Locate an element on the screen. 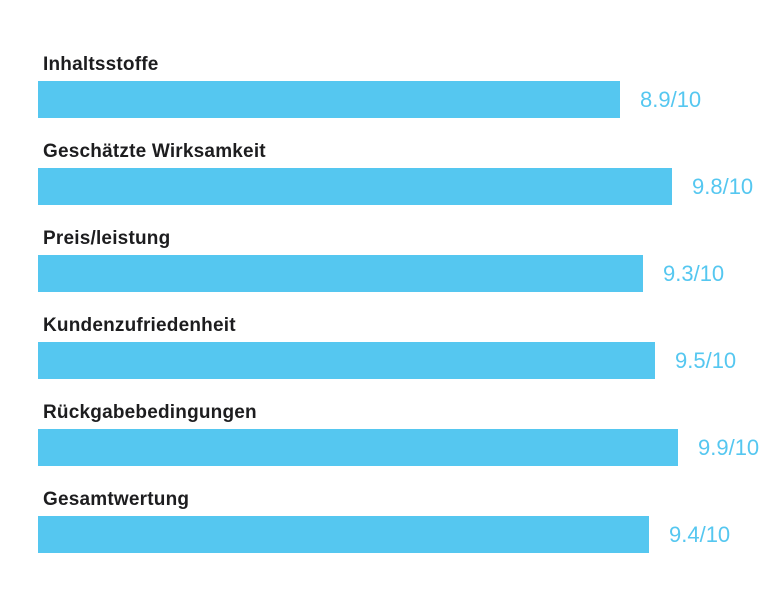 Image resolution: width=767 pixels, height=606 pixels. bar-line: 9.5/10 is located at coordinates (402, 360).